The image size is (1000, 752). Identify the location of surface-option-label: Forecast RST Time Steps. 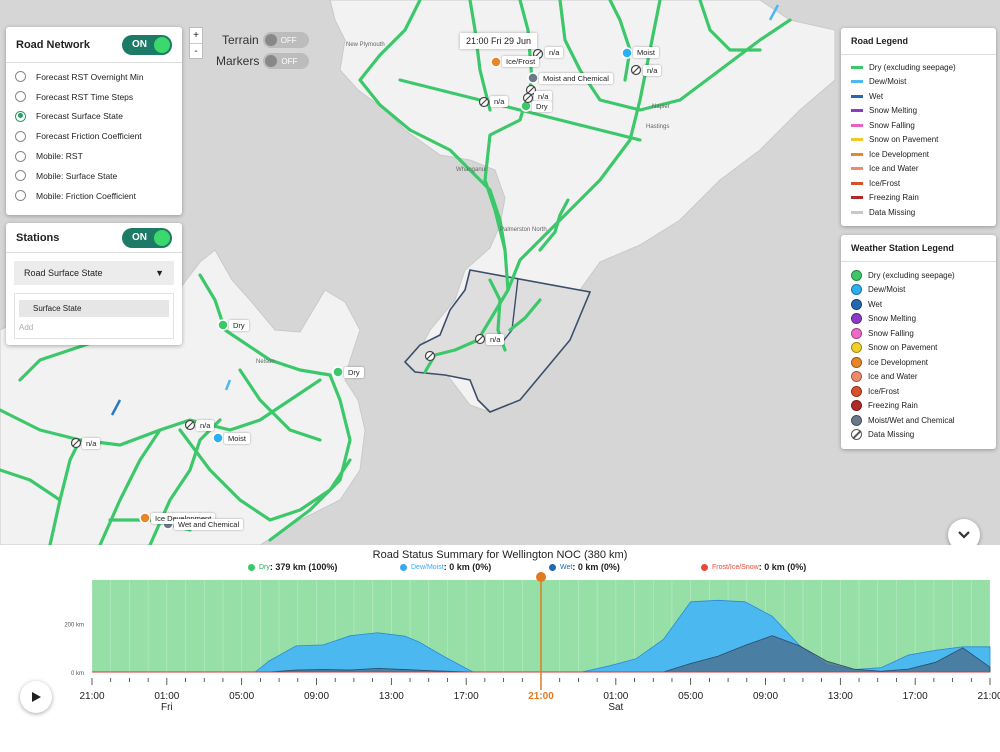
(85, 96).